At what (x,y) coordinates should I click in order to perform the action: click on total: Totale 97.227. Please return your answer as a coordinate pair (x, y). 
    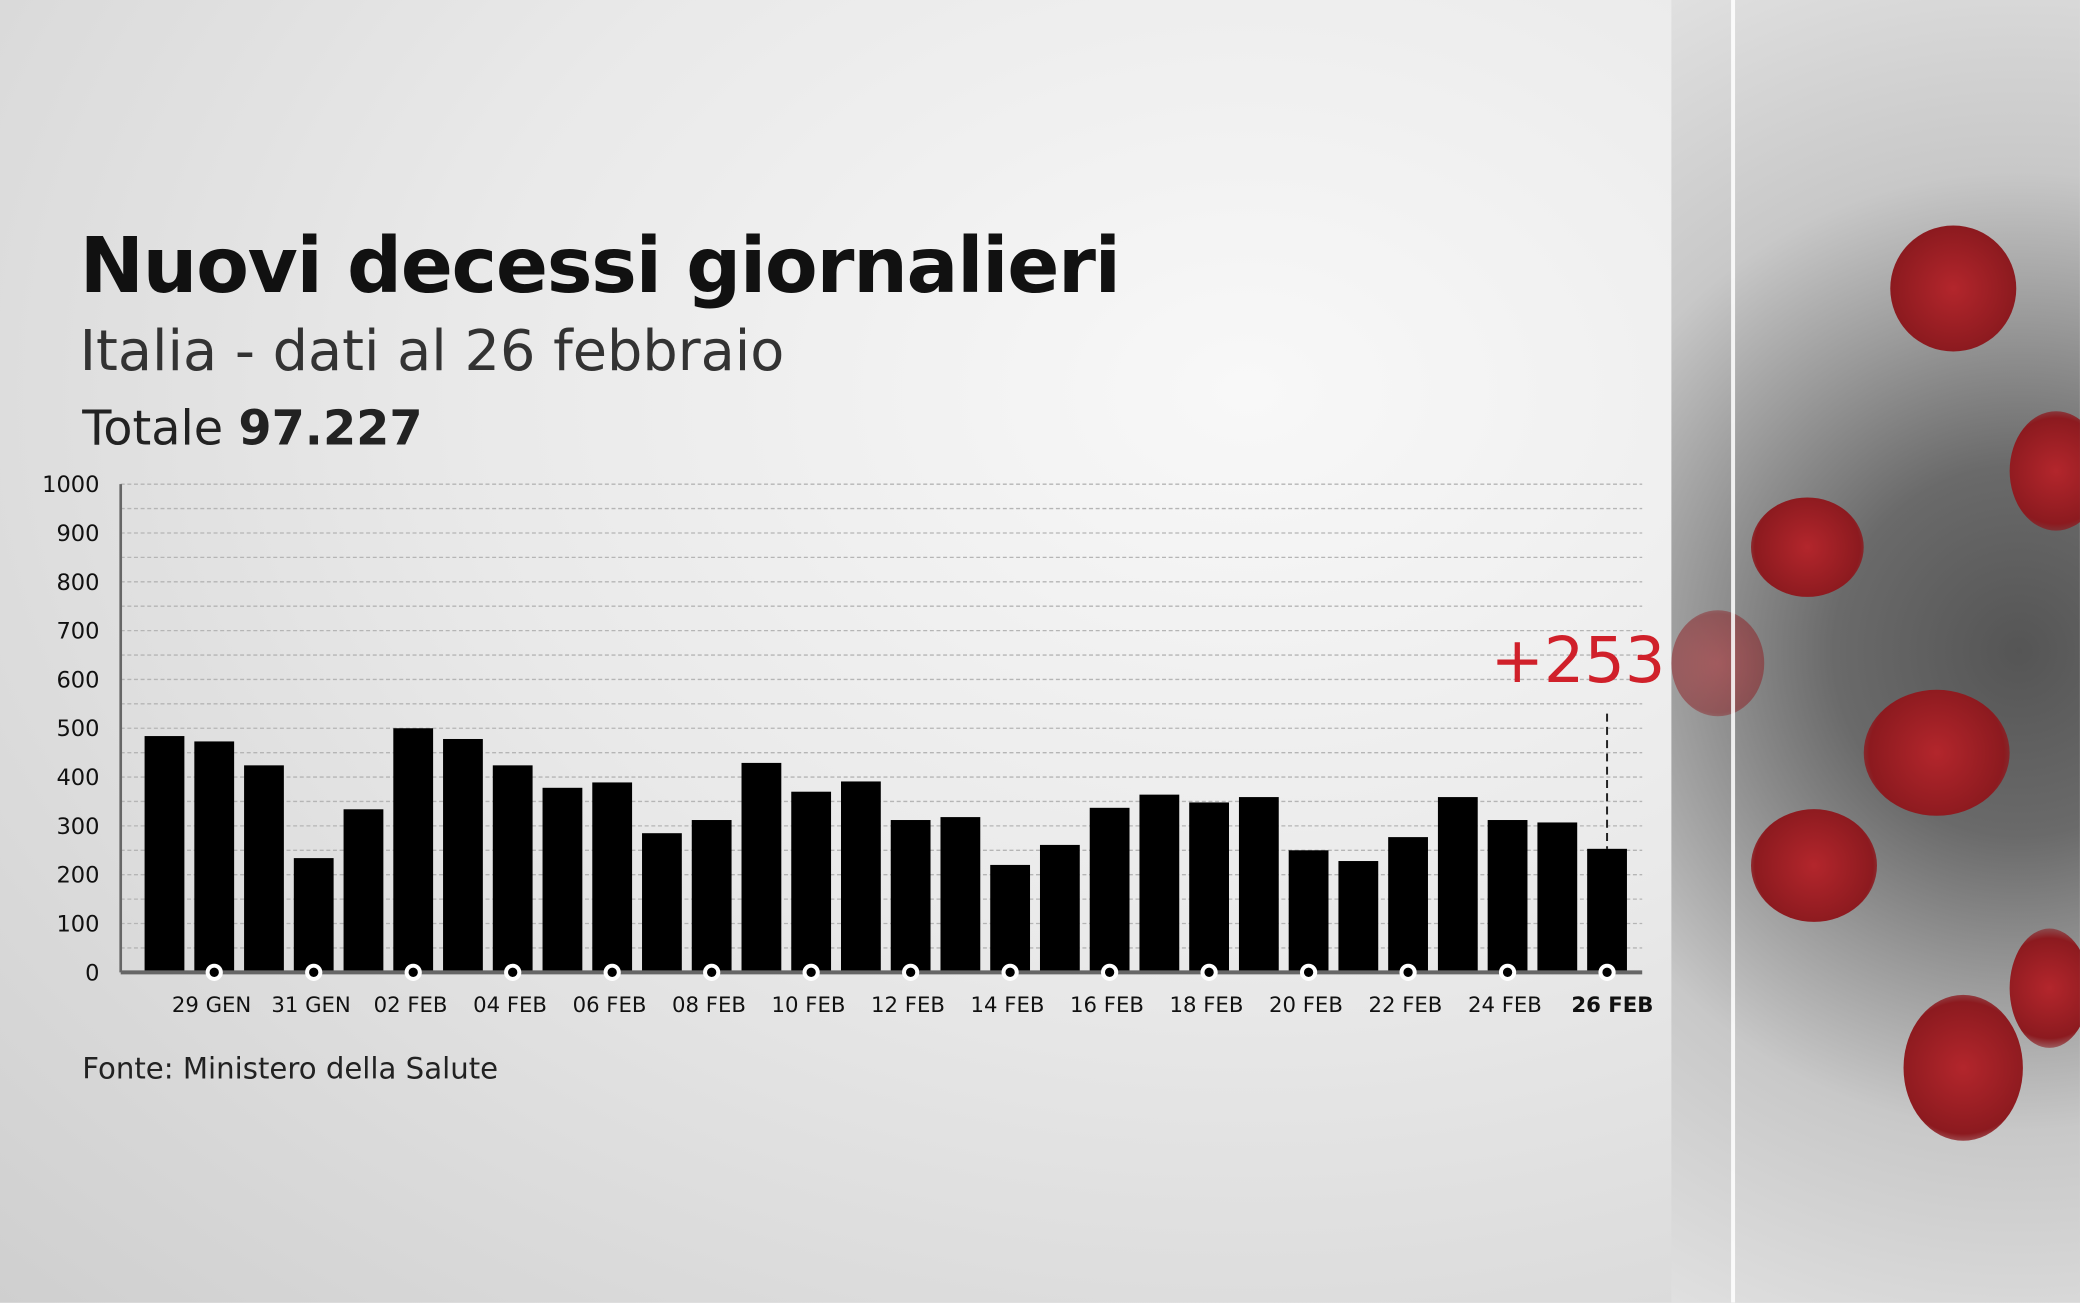
    Looking at the image, I should click on (252, 429).